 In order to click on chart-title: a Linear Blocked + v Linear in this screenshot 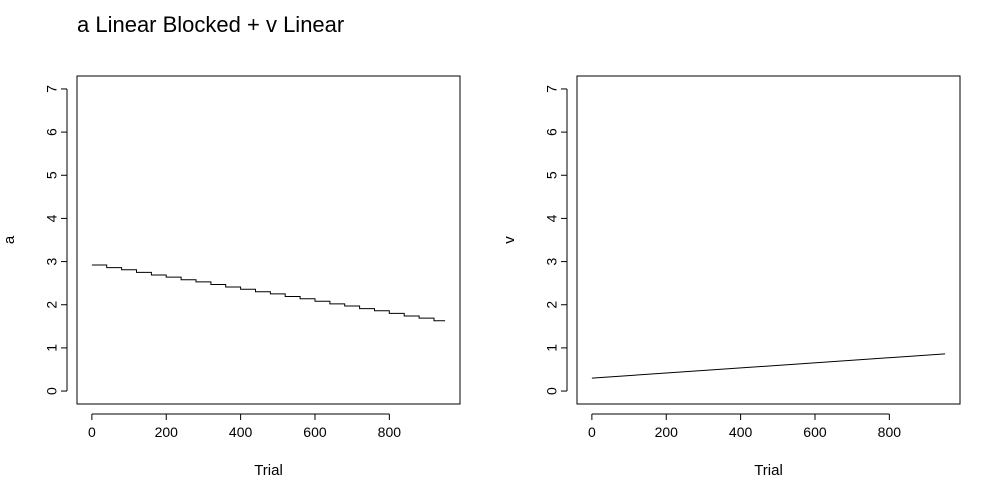, I will do `click(211, 24)`.